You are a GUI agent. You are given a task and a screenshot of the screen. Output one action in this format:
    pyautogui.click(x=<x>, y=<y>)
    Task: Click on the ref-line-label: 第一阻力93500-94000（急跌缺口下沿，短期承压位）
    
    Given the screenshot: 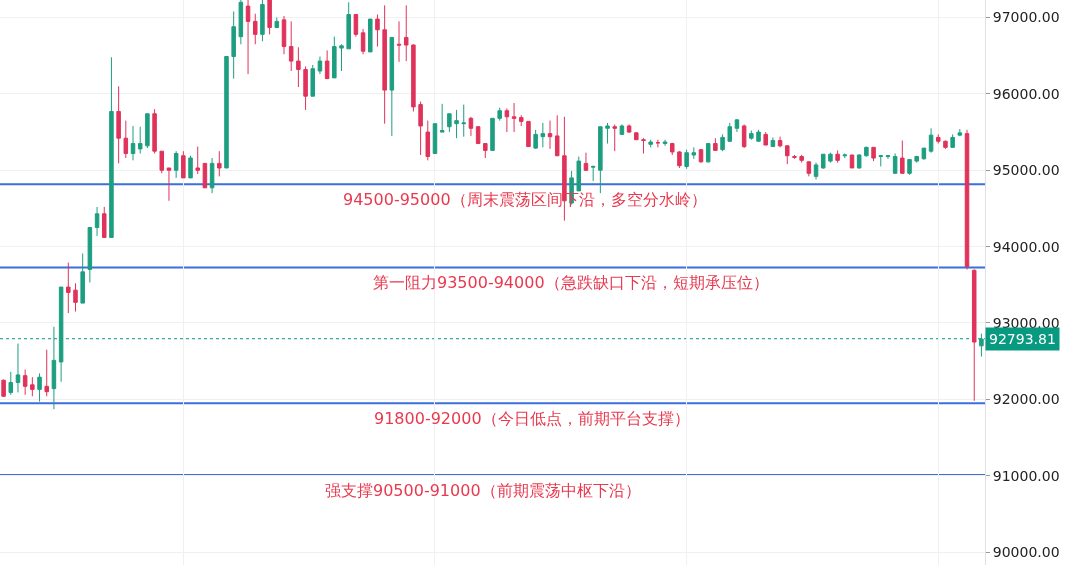 What is the action you would take?
    pyautogui.click(x=571, y=282)
    